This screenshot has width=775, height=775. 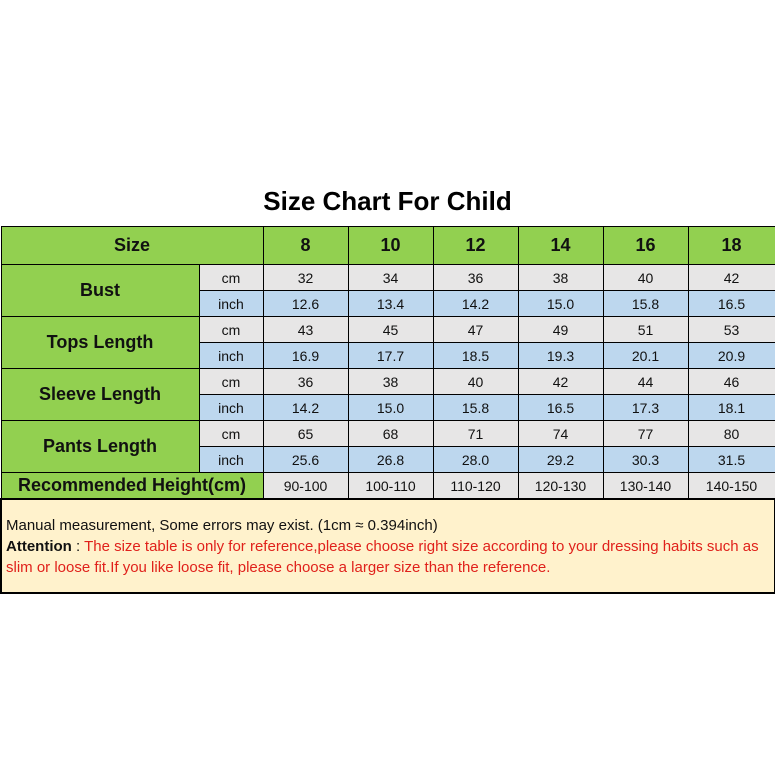 What do you see at coordinates (100, 446) in the screenshot?
I see `measurement-label: Pants Length` at bounding box center [100, 446].